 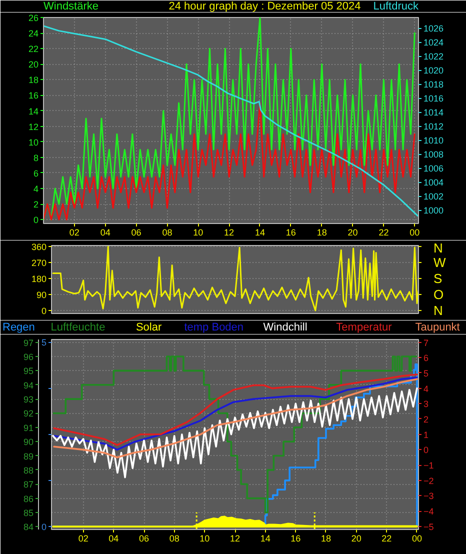 I want to click on y2-tick-label: 1006, so click(x=434, y=169).